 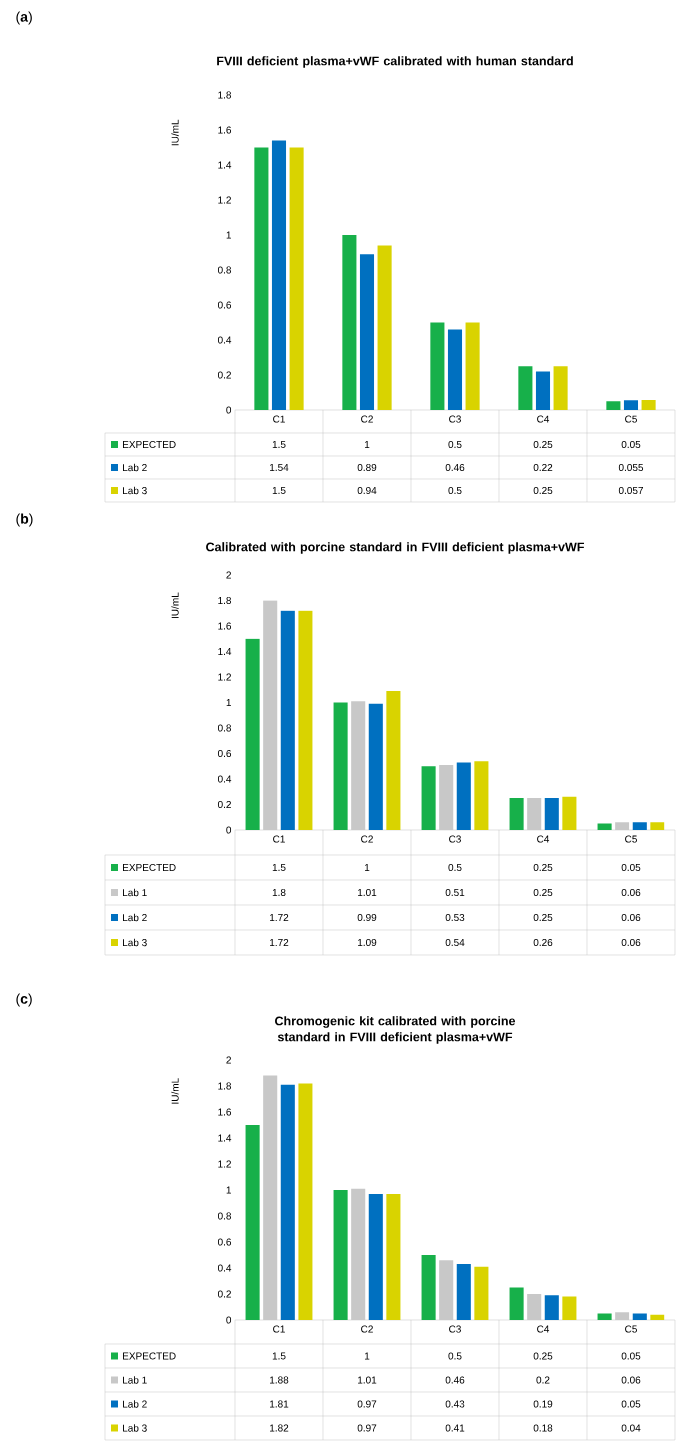 I want to click on data-label: 0.51, so click(x=455, y=892).